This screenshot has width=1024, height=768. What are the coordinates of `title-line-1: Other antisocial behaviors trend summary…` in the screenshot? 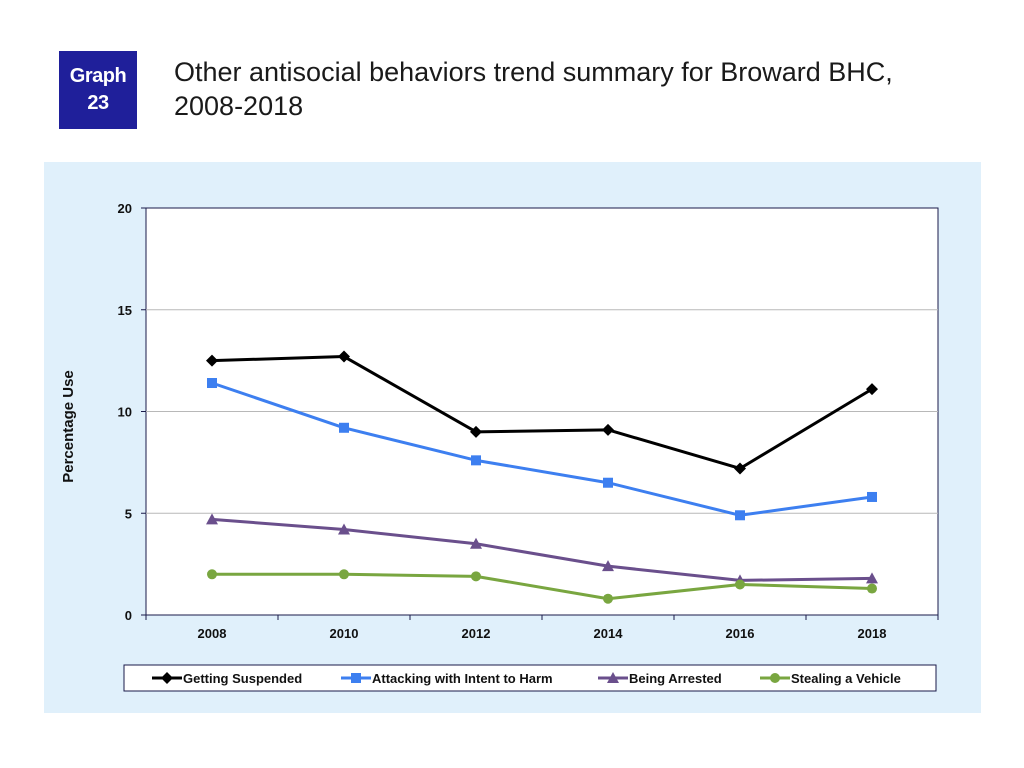 It's located at (533, 72).